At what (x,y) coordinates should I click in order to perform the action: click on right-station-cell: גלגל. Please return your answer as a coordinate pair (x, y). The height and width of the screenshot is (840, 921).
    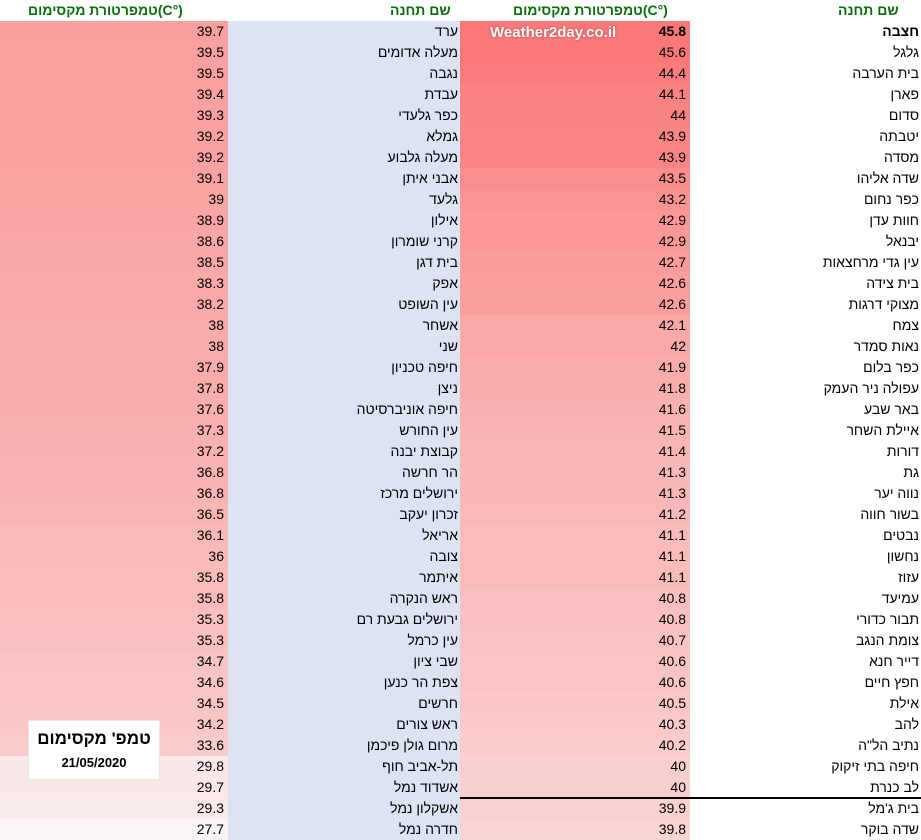
    Looking at the image, I should click on (805, 52).